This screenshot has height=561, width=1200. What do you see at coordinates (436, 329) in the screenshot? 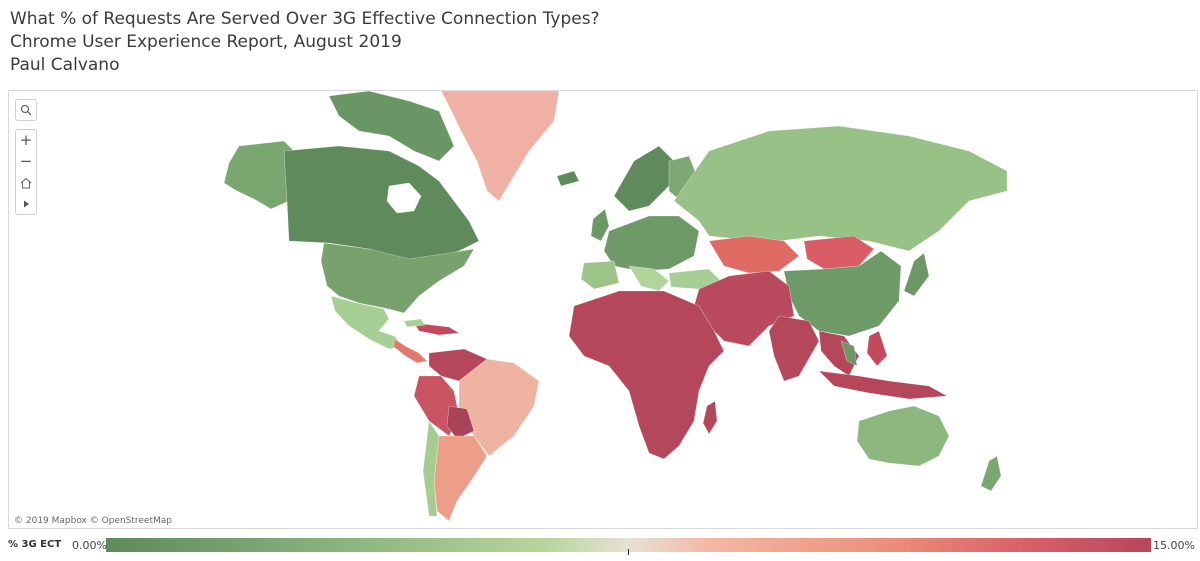
I see `region-caribbean` at bounding box center [436, 329].